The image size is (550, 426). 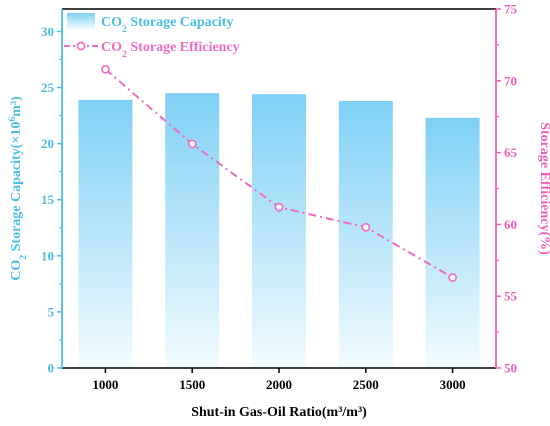 I want to click on legend-line-label: CO2 Storage Efficiency, so click(x=170, y=50).